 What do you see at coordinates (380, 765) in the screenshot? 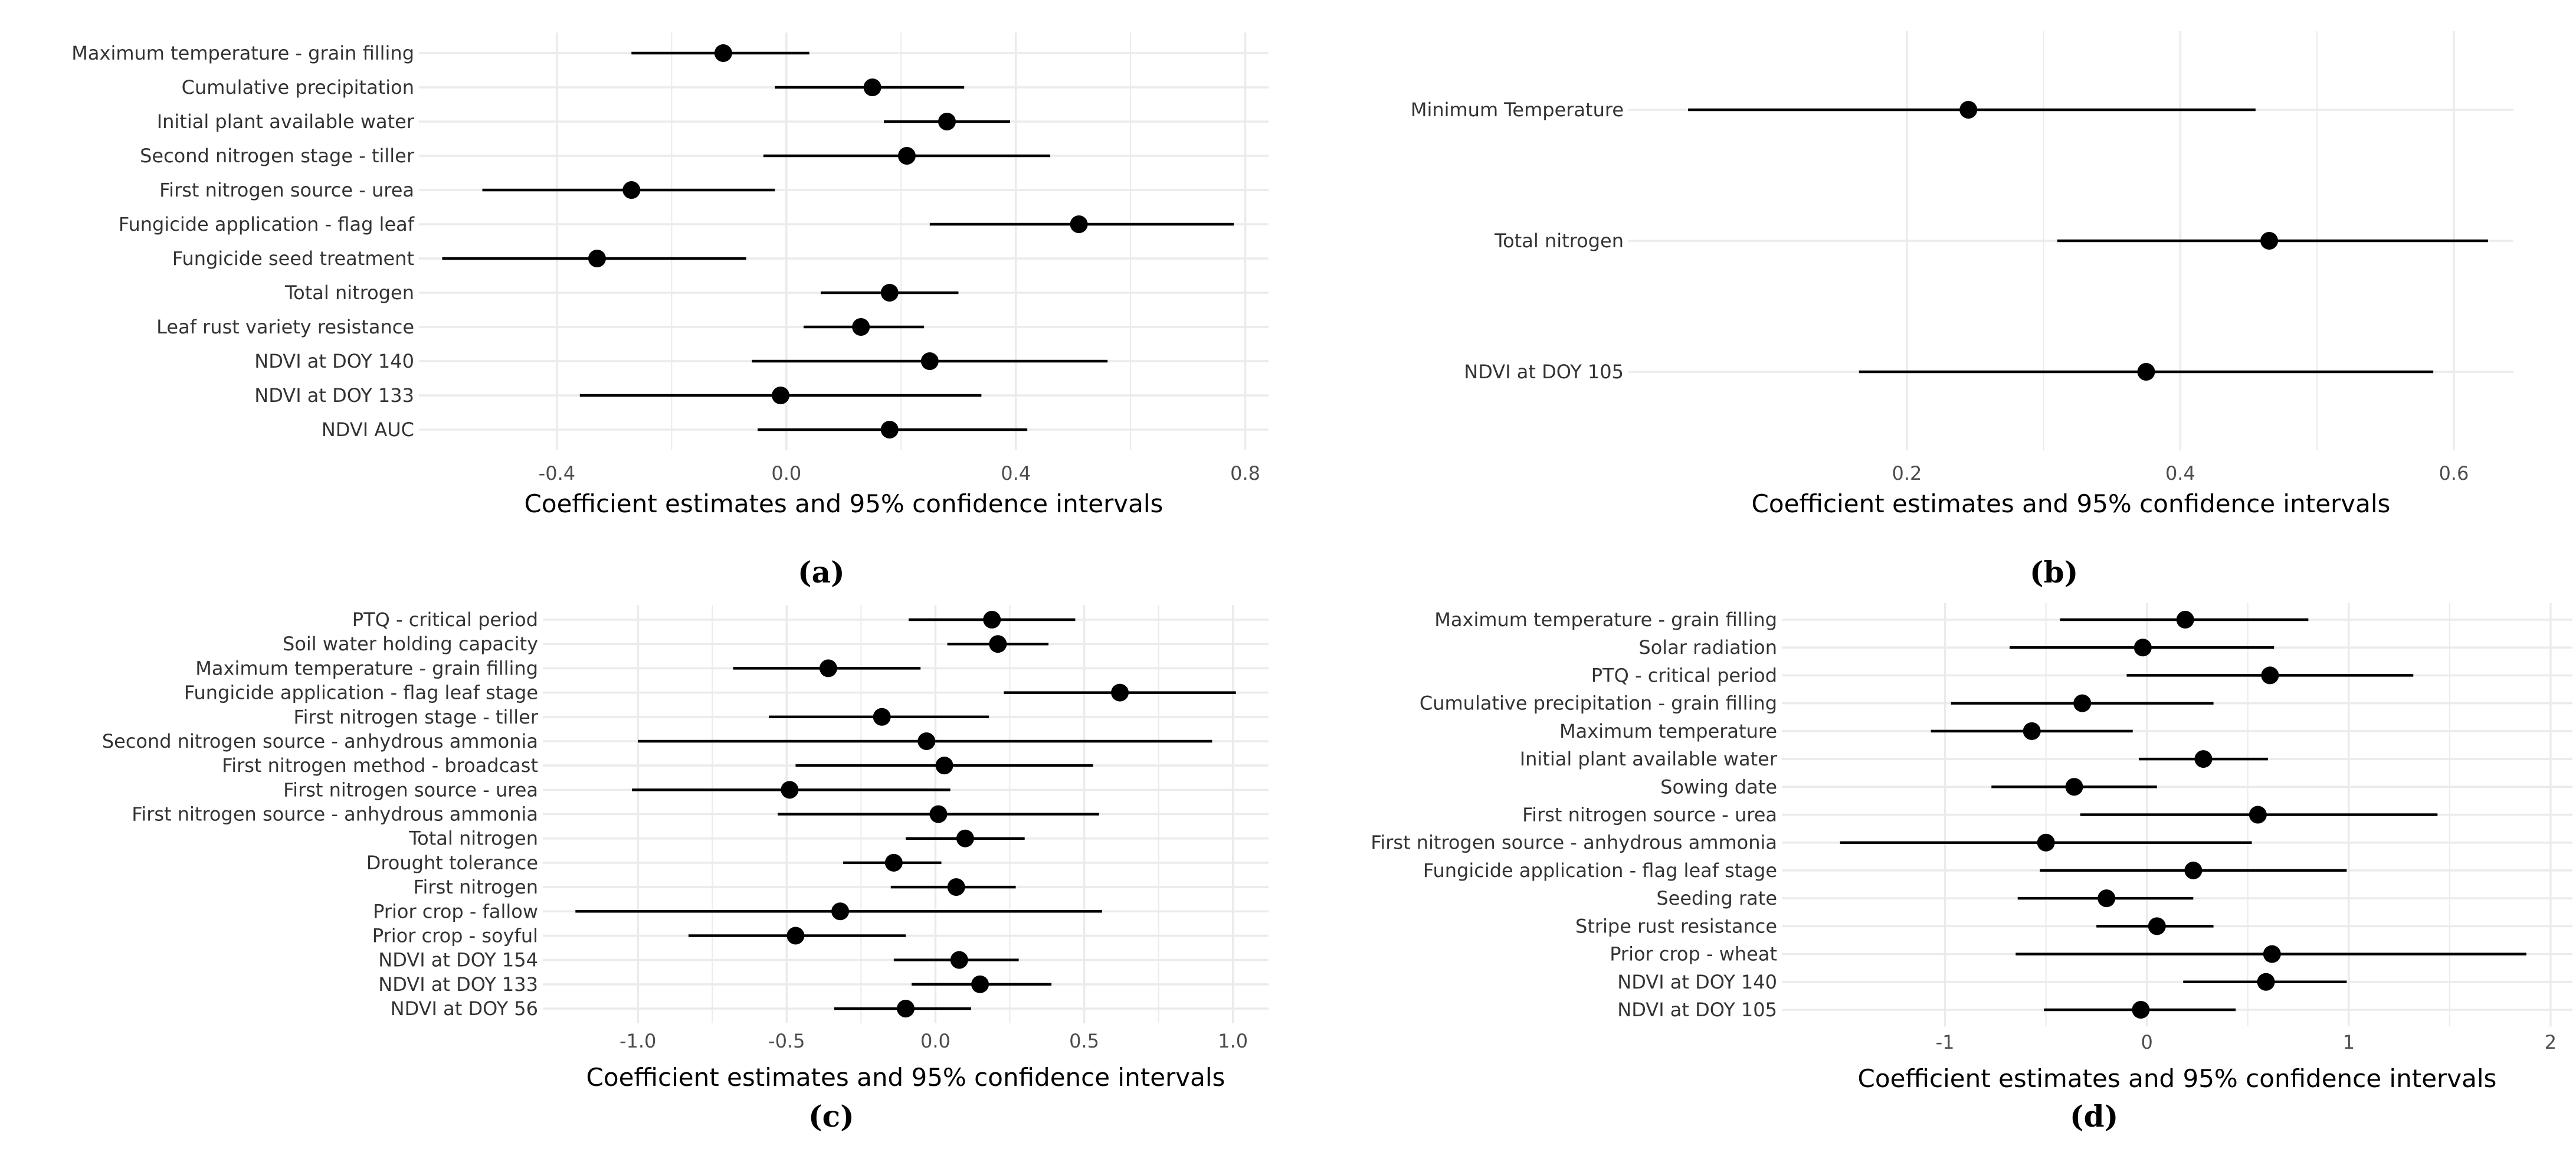
I see `variable-label: First nitrogen method - broadcast` at bounding box center [380, 765].